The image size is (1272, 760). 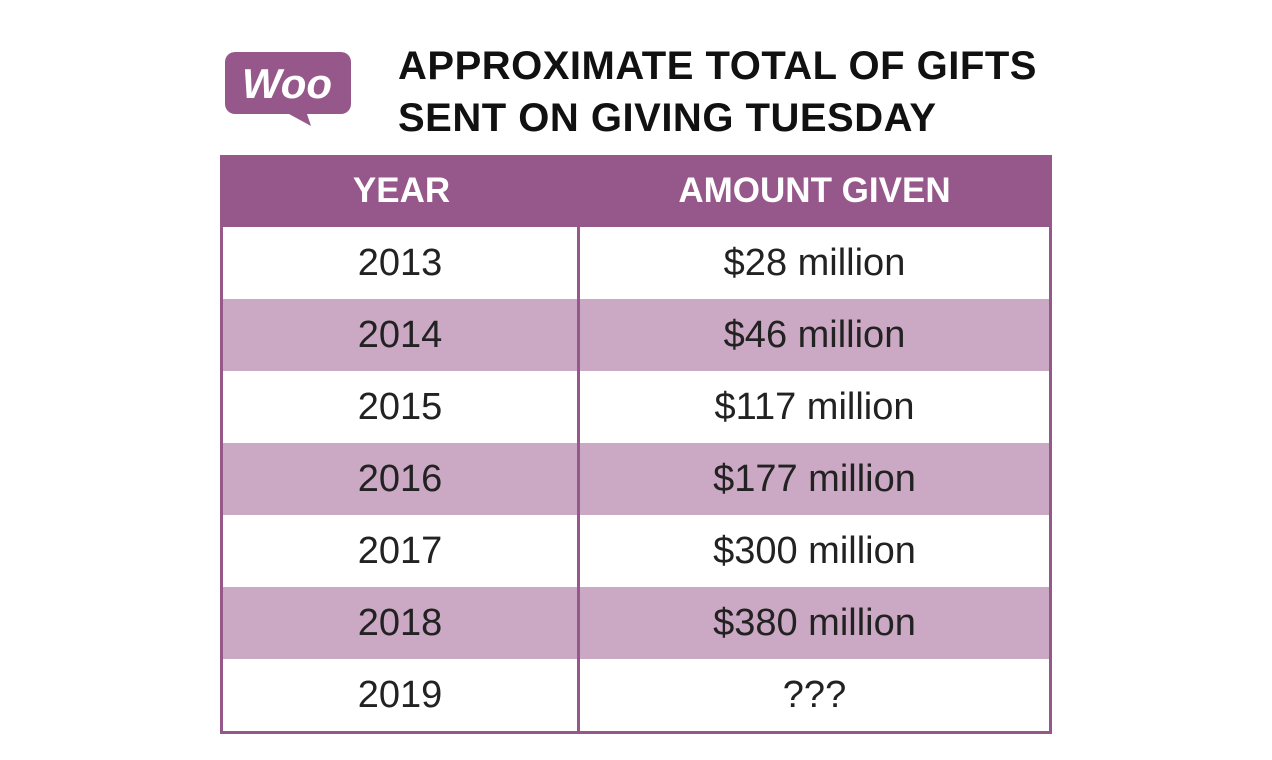 I want to click on amount-cell: $117 million, so click(x=814, y=406).